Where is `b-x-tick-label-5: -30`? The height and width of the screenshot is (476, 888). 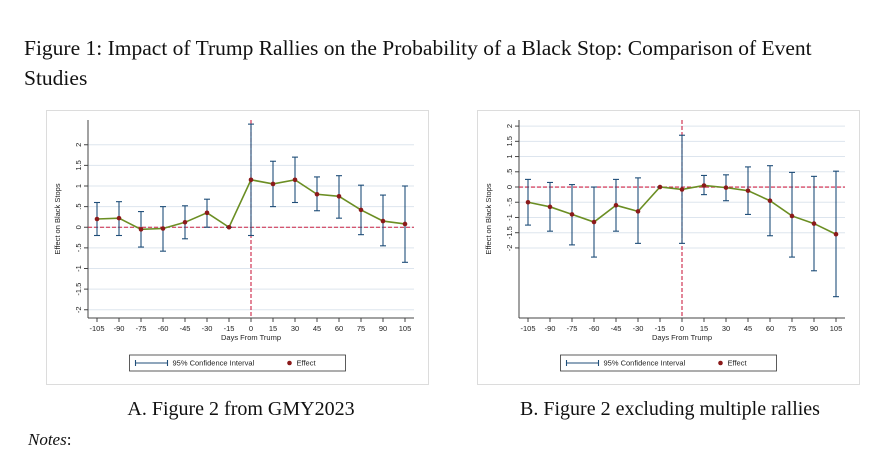 b-x-tick-label-5: -30 is located at coordinates (638, 328).